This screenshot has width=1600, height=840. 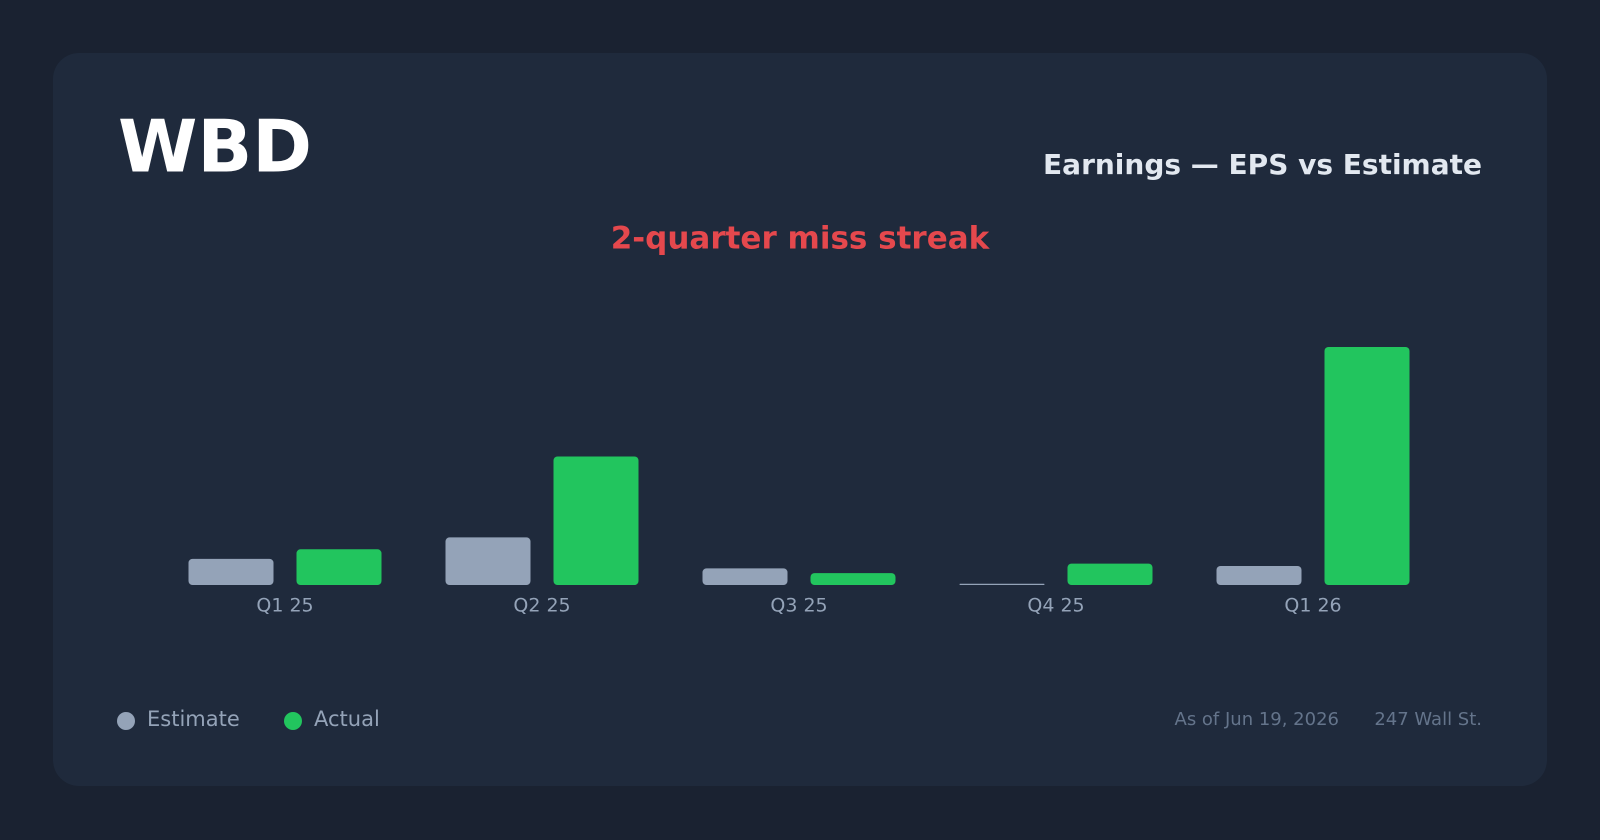 I want to click on x-tick-label: Q1 26, so click(x=1312, y=606).